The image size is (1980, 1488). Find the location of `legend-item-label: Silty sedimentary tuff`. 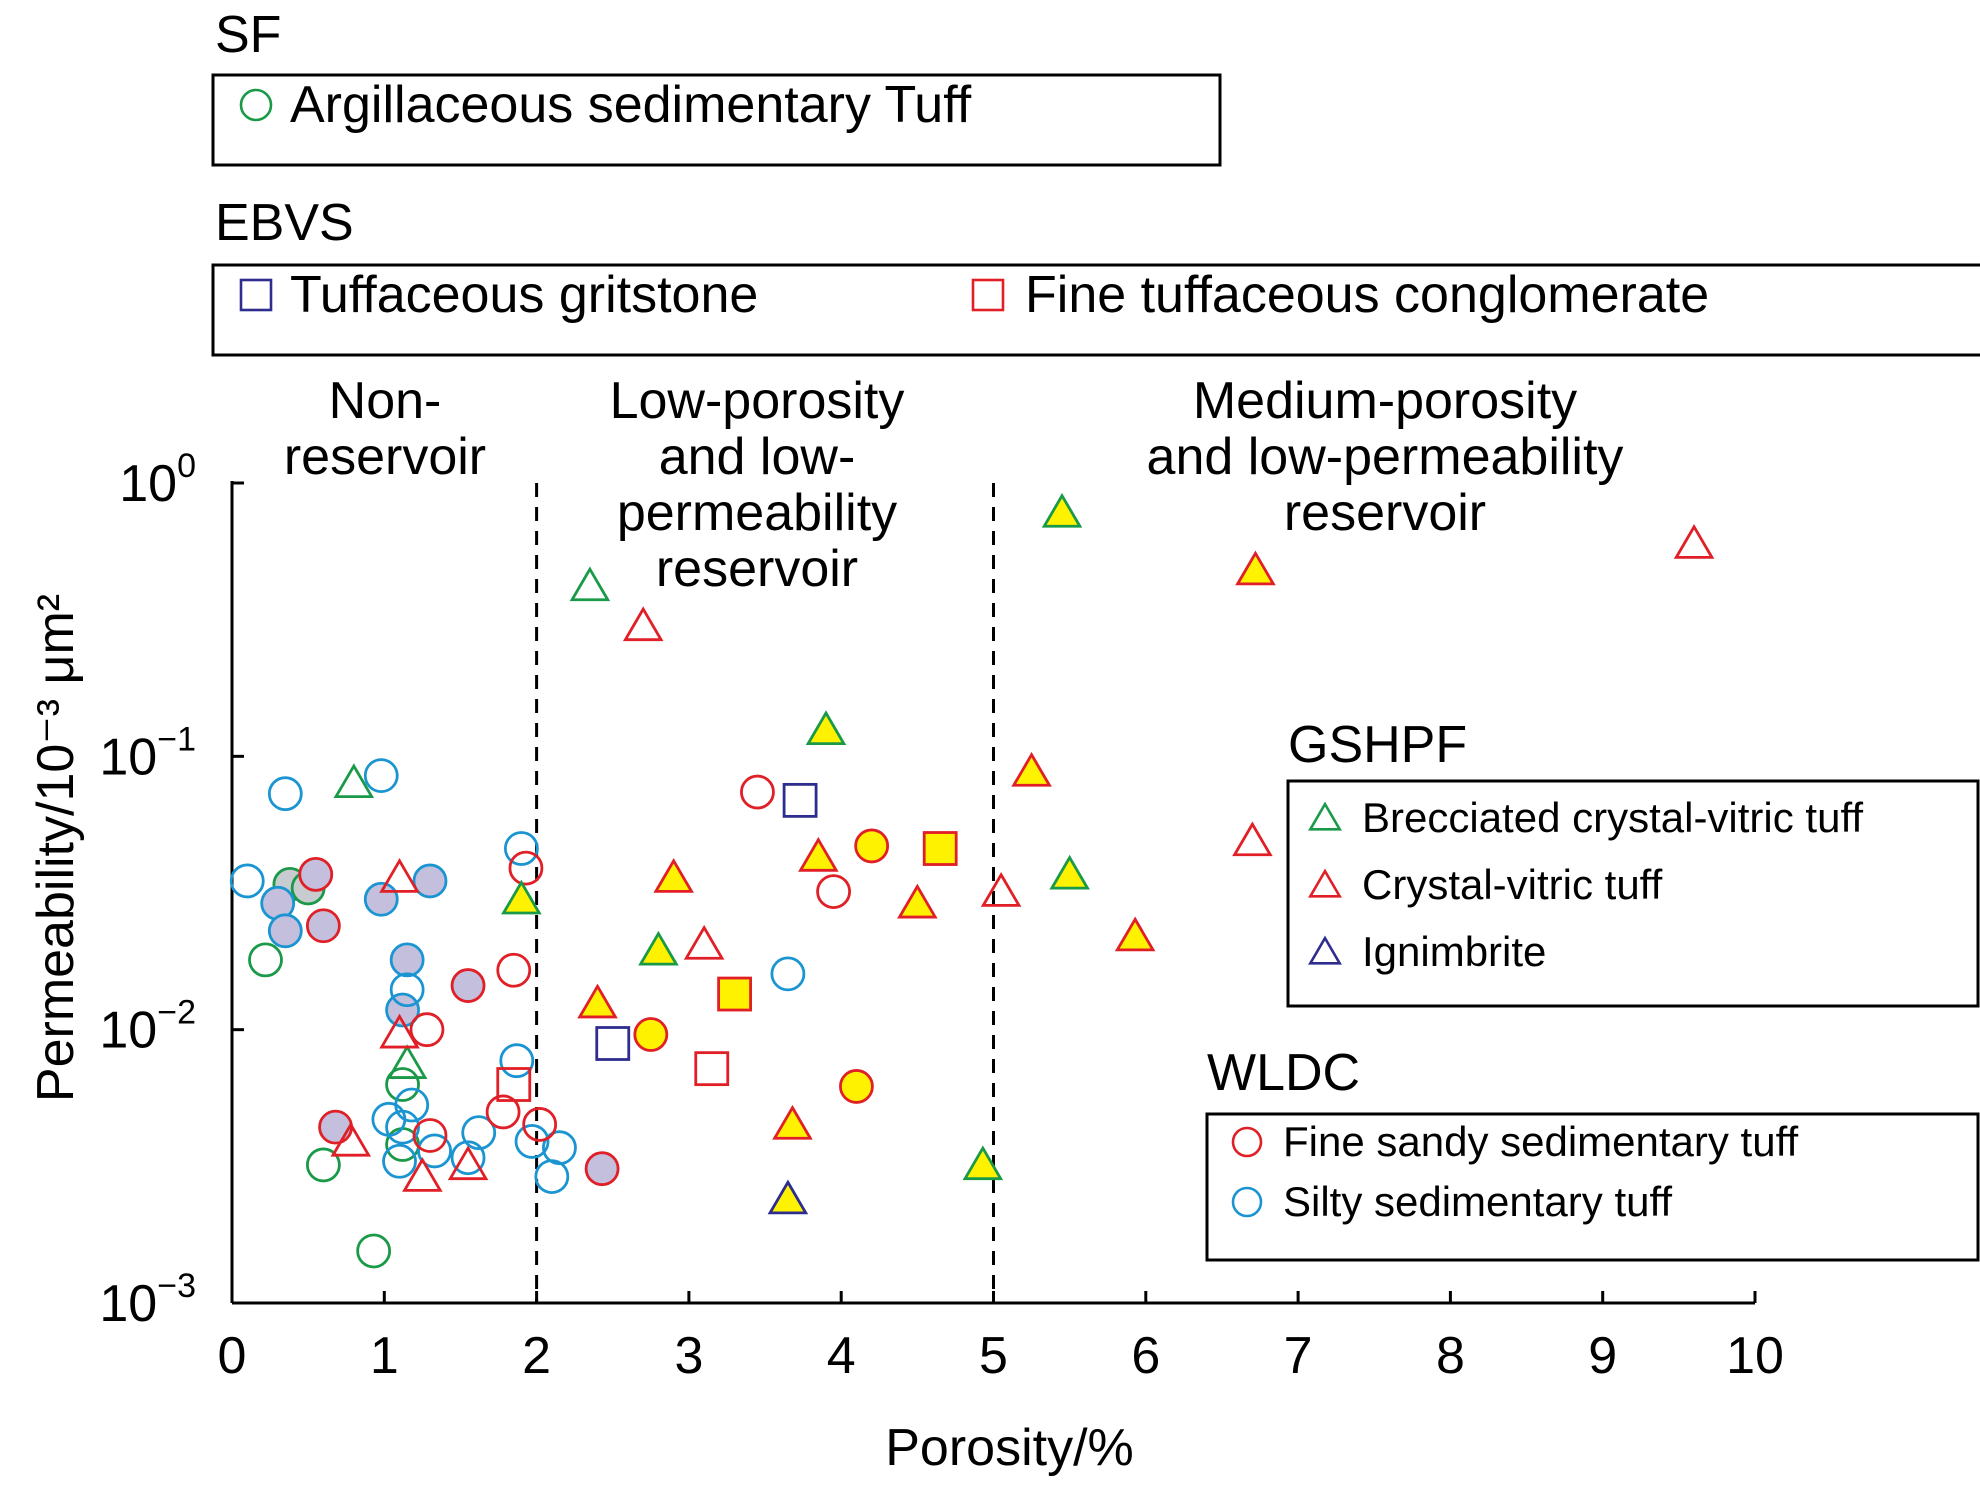

legend-item-label: Silty sedimentary tuff is located at coordinates (1477, 1201).